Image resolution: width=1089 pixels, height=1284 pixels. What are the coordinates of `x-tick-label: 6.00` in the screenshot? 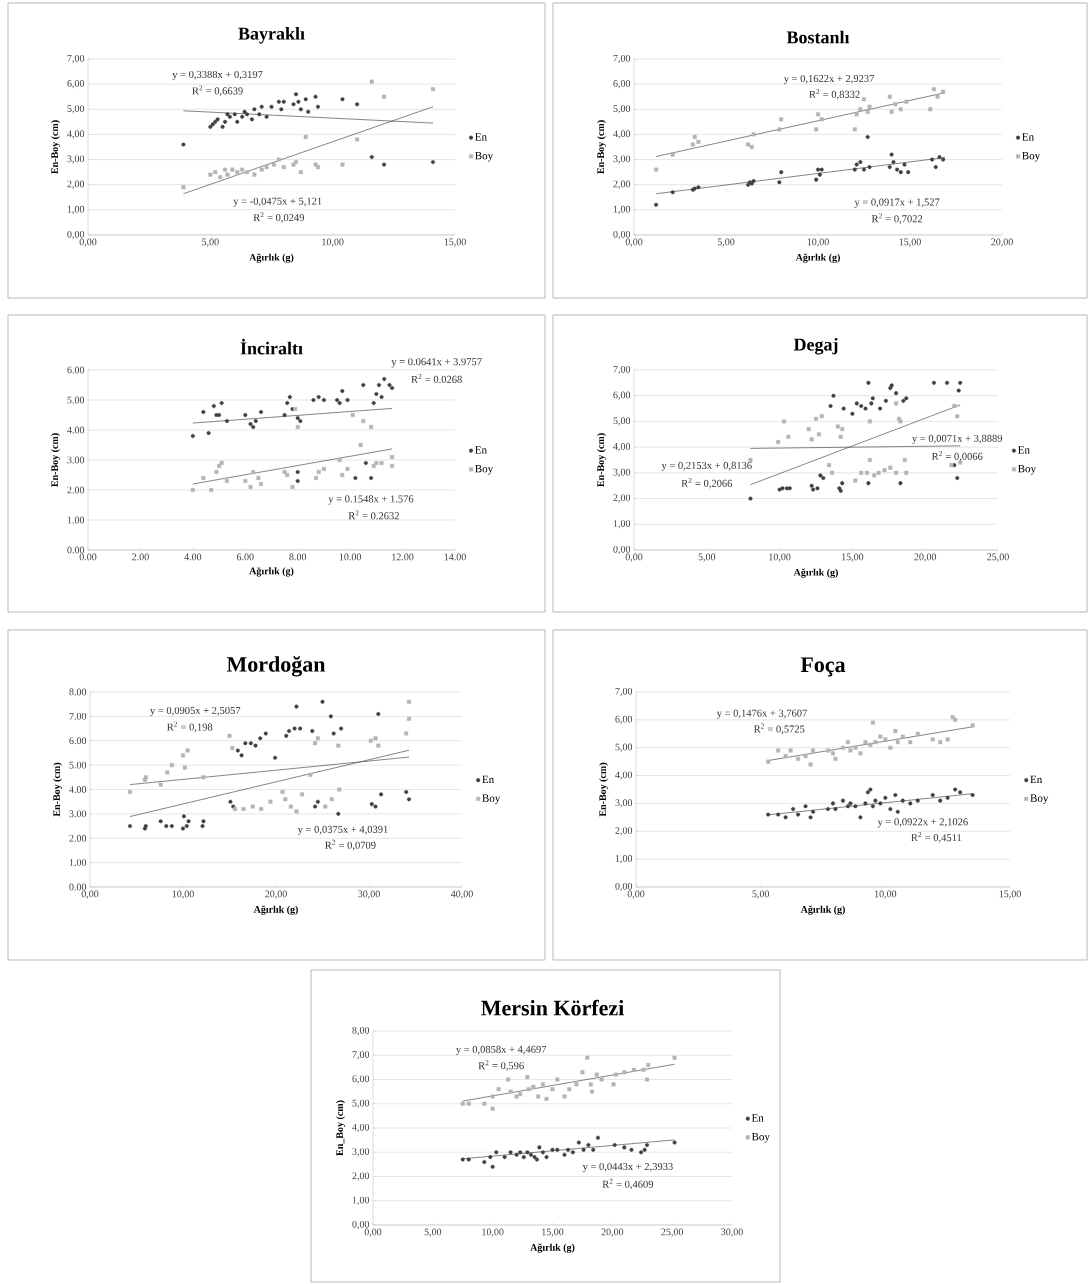 It's located at (245, 557).